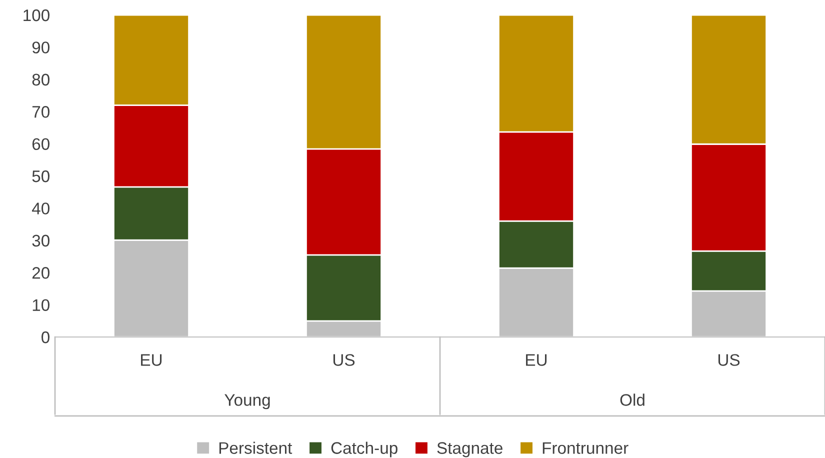 The image size is (825, 458). What do you see at coordinates (41, 176) in the screenshot?
I see `y-tick-label: 50` at bounding box center [41, 176].